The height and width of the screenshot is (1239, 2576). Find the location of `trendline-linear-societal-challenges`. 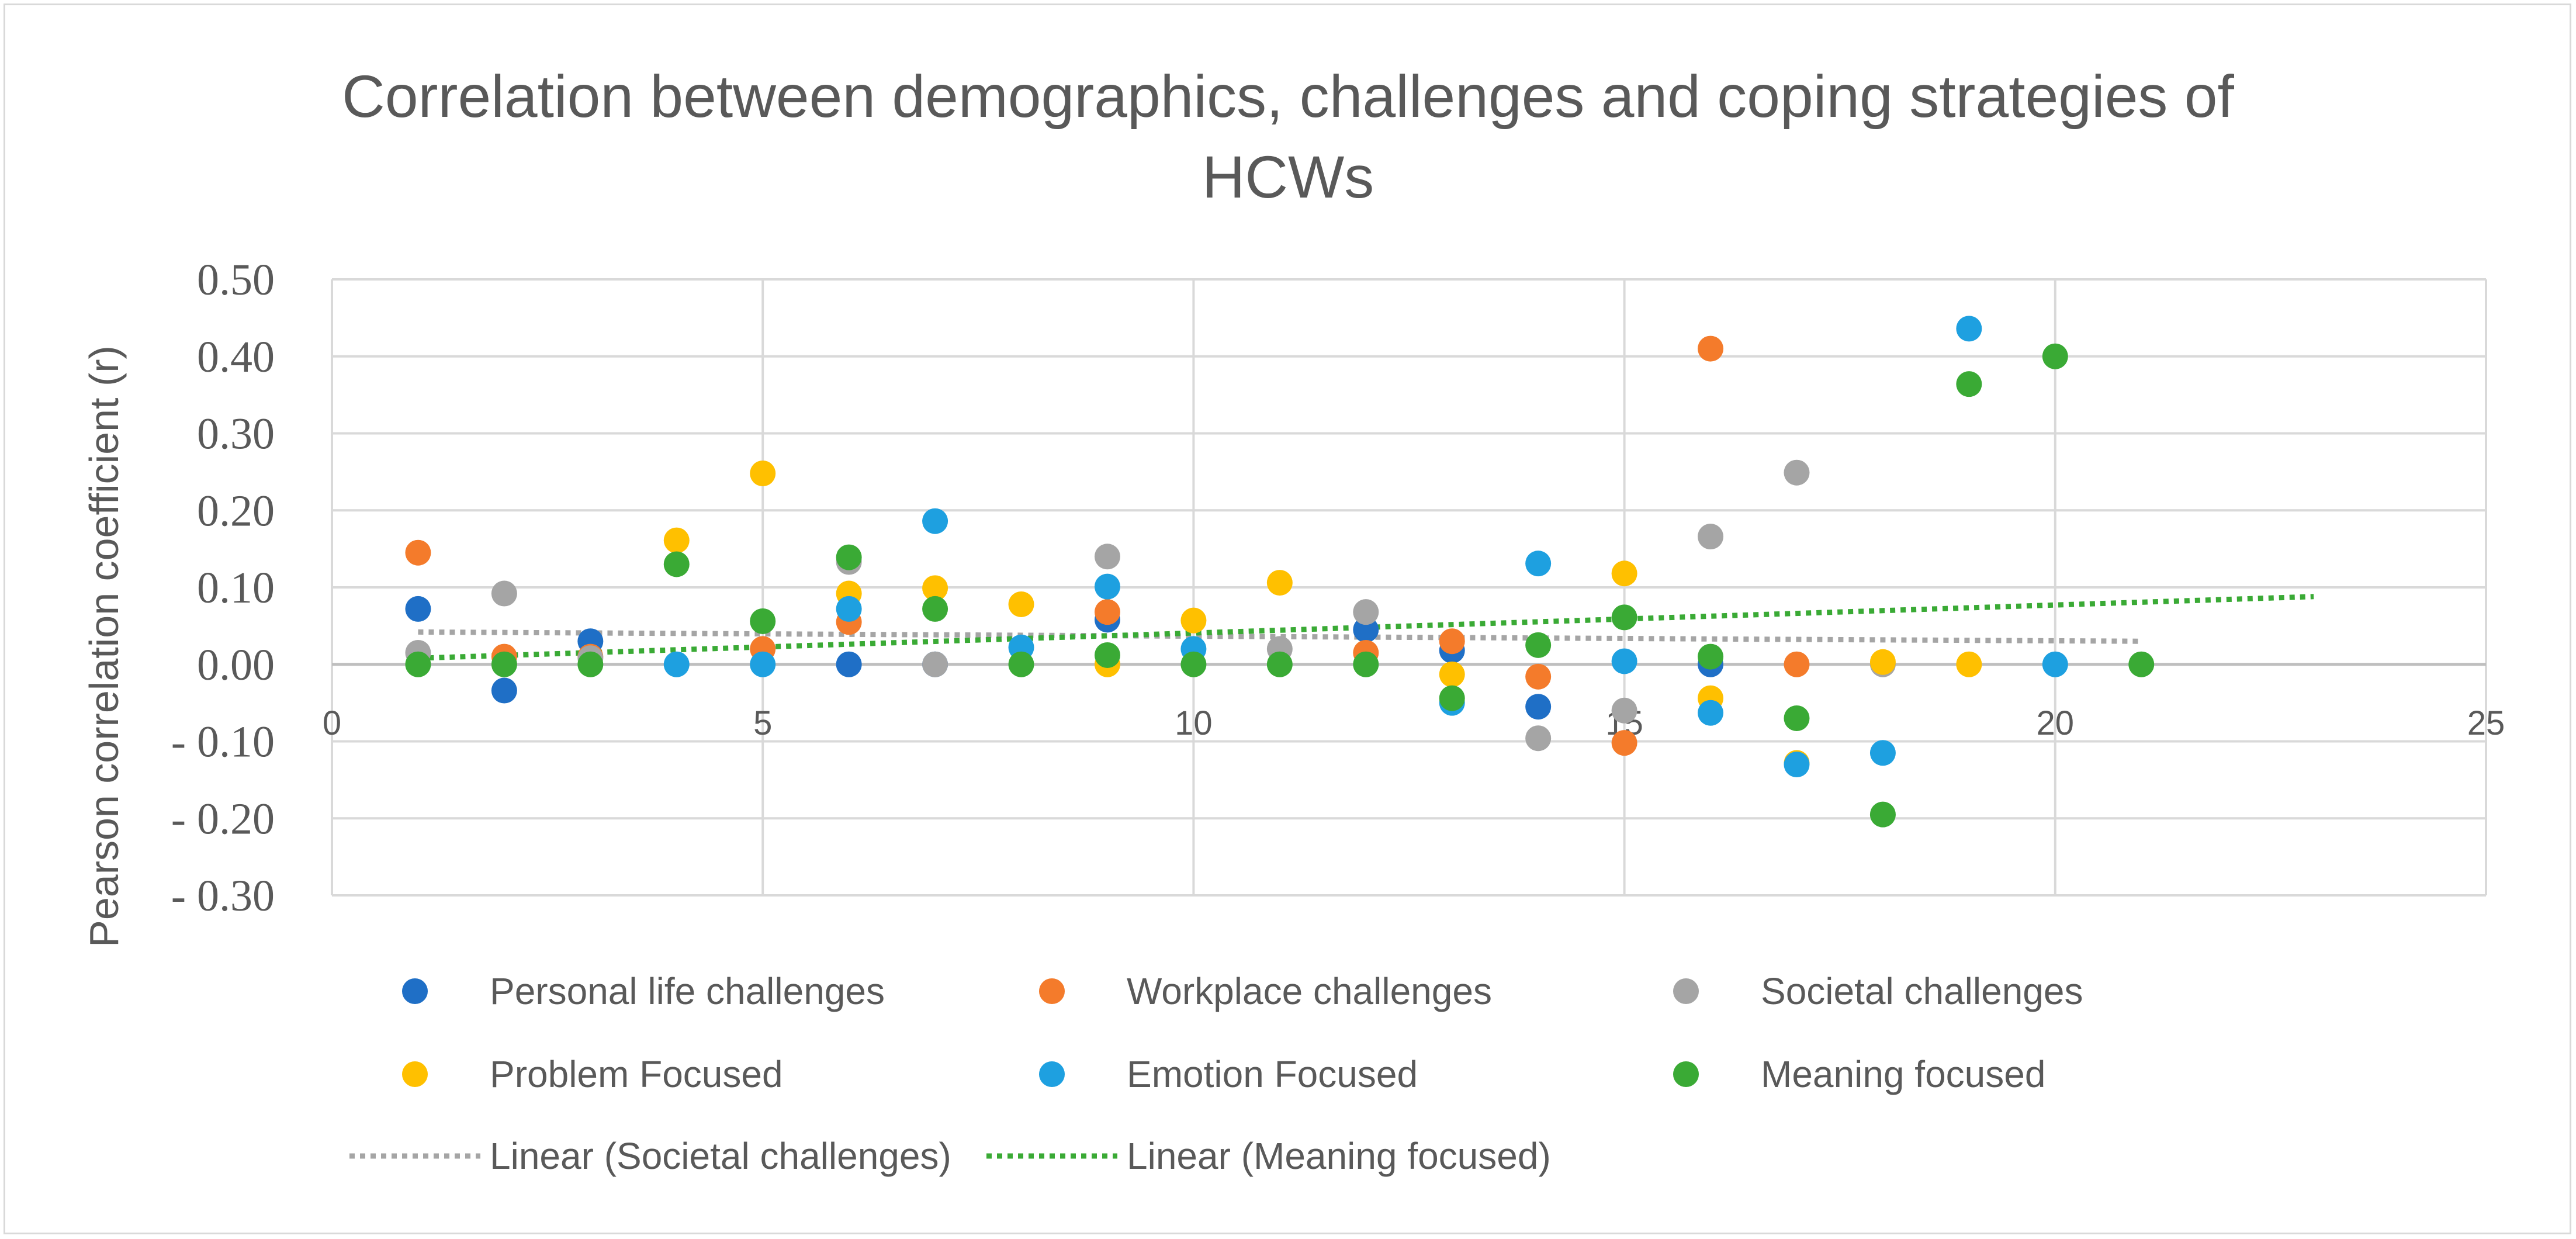

trendline-linear-societal-challenges is located at coordinates (1280, 636).